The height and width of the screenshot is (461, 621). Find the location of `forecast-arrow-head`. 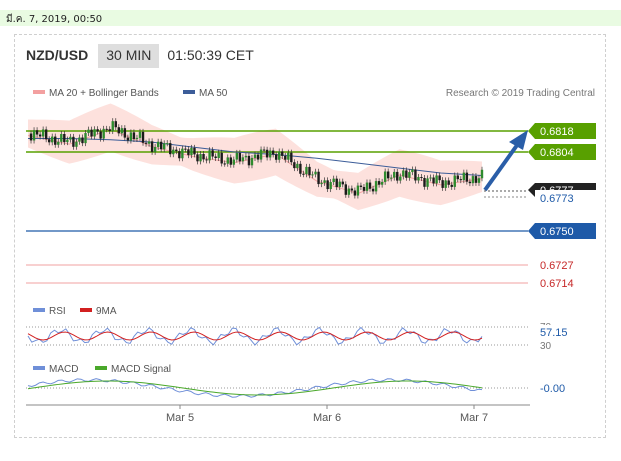

forecast-arrow-head is located at coordinates (518, 140).